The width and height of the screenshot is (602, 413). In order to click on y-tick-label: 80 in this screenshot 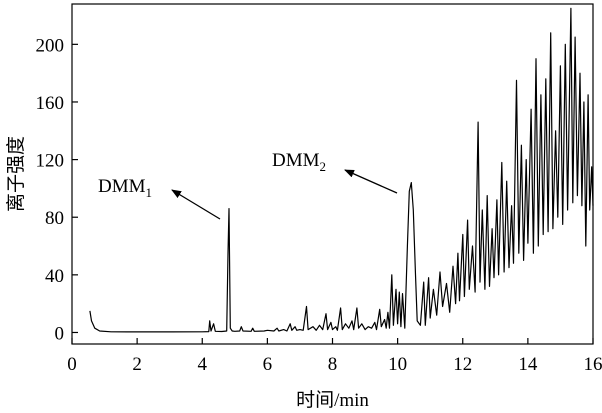, I will do `click(54, 218)`.